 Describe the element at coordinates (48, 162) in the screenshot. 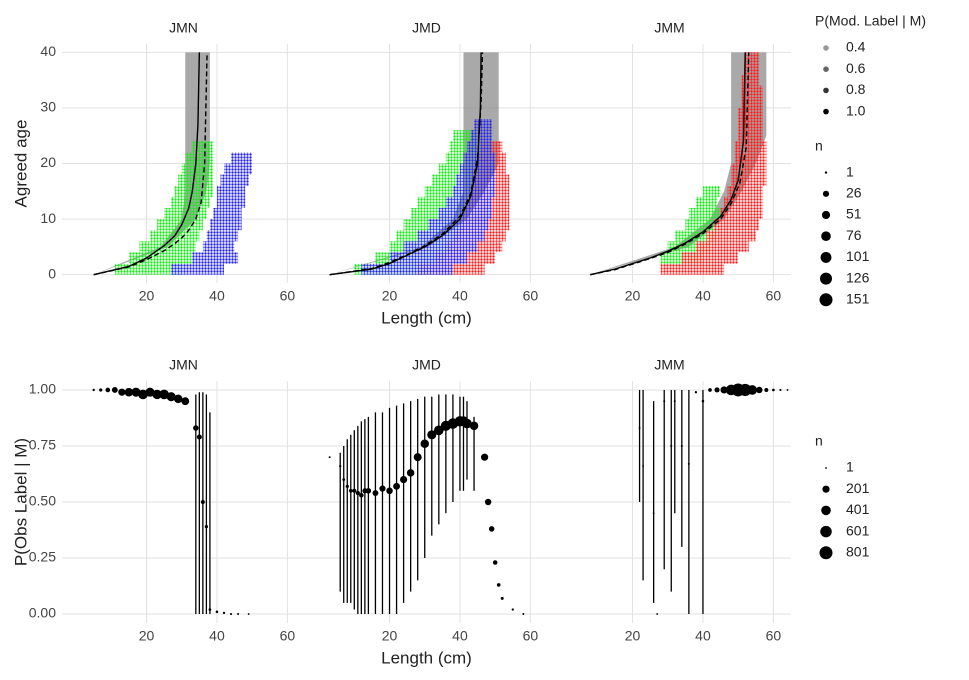

I see `y-tick-label: 20` at that location.